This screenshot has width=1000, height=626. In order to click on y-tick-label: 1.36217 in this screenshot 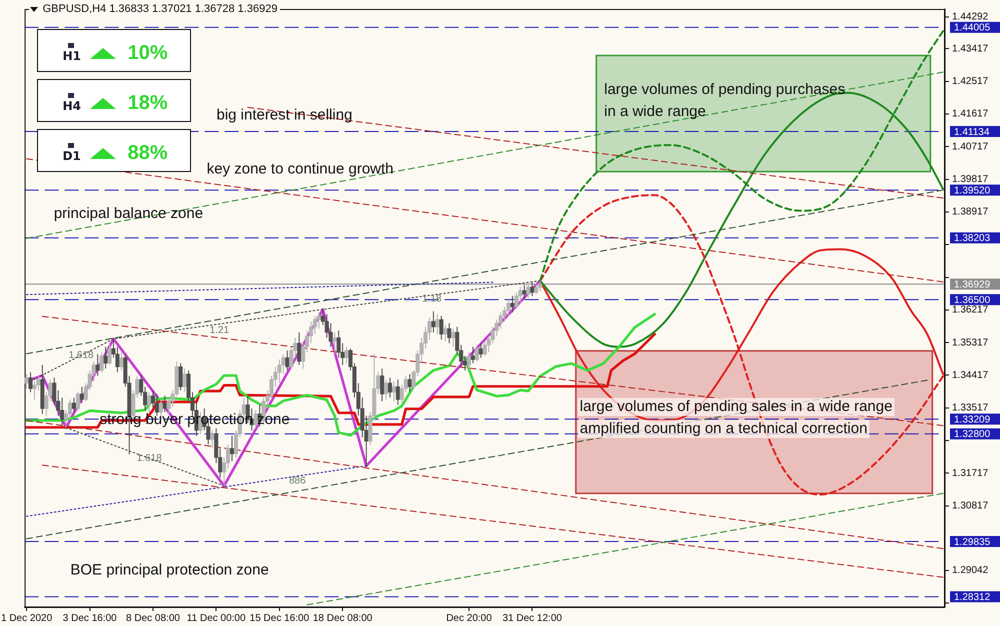, I will do `click(970, 310)`.